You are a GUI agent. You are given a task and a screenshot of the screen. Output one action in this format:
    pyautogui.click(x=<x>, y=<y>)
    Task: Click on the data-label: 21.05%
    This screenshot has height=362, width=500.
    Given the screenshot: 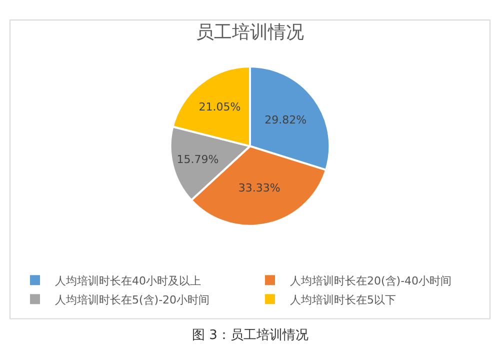 What is the action you would take?
    pyautogui.click(x=219, y=107)
    